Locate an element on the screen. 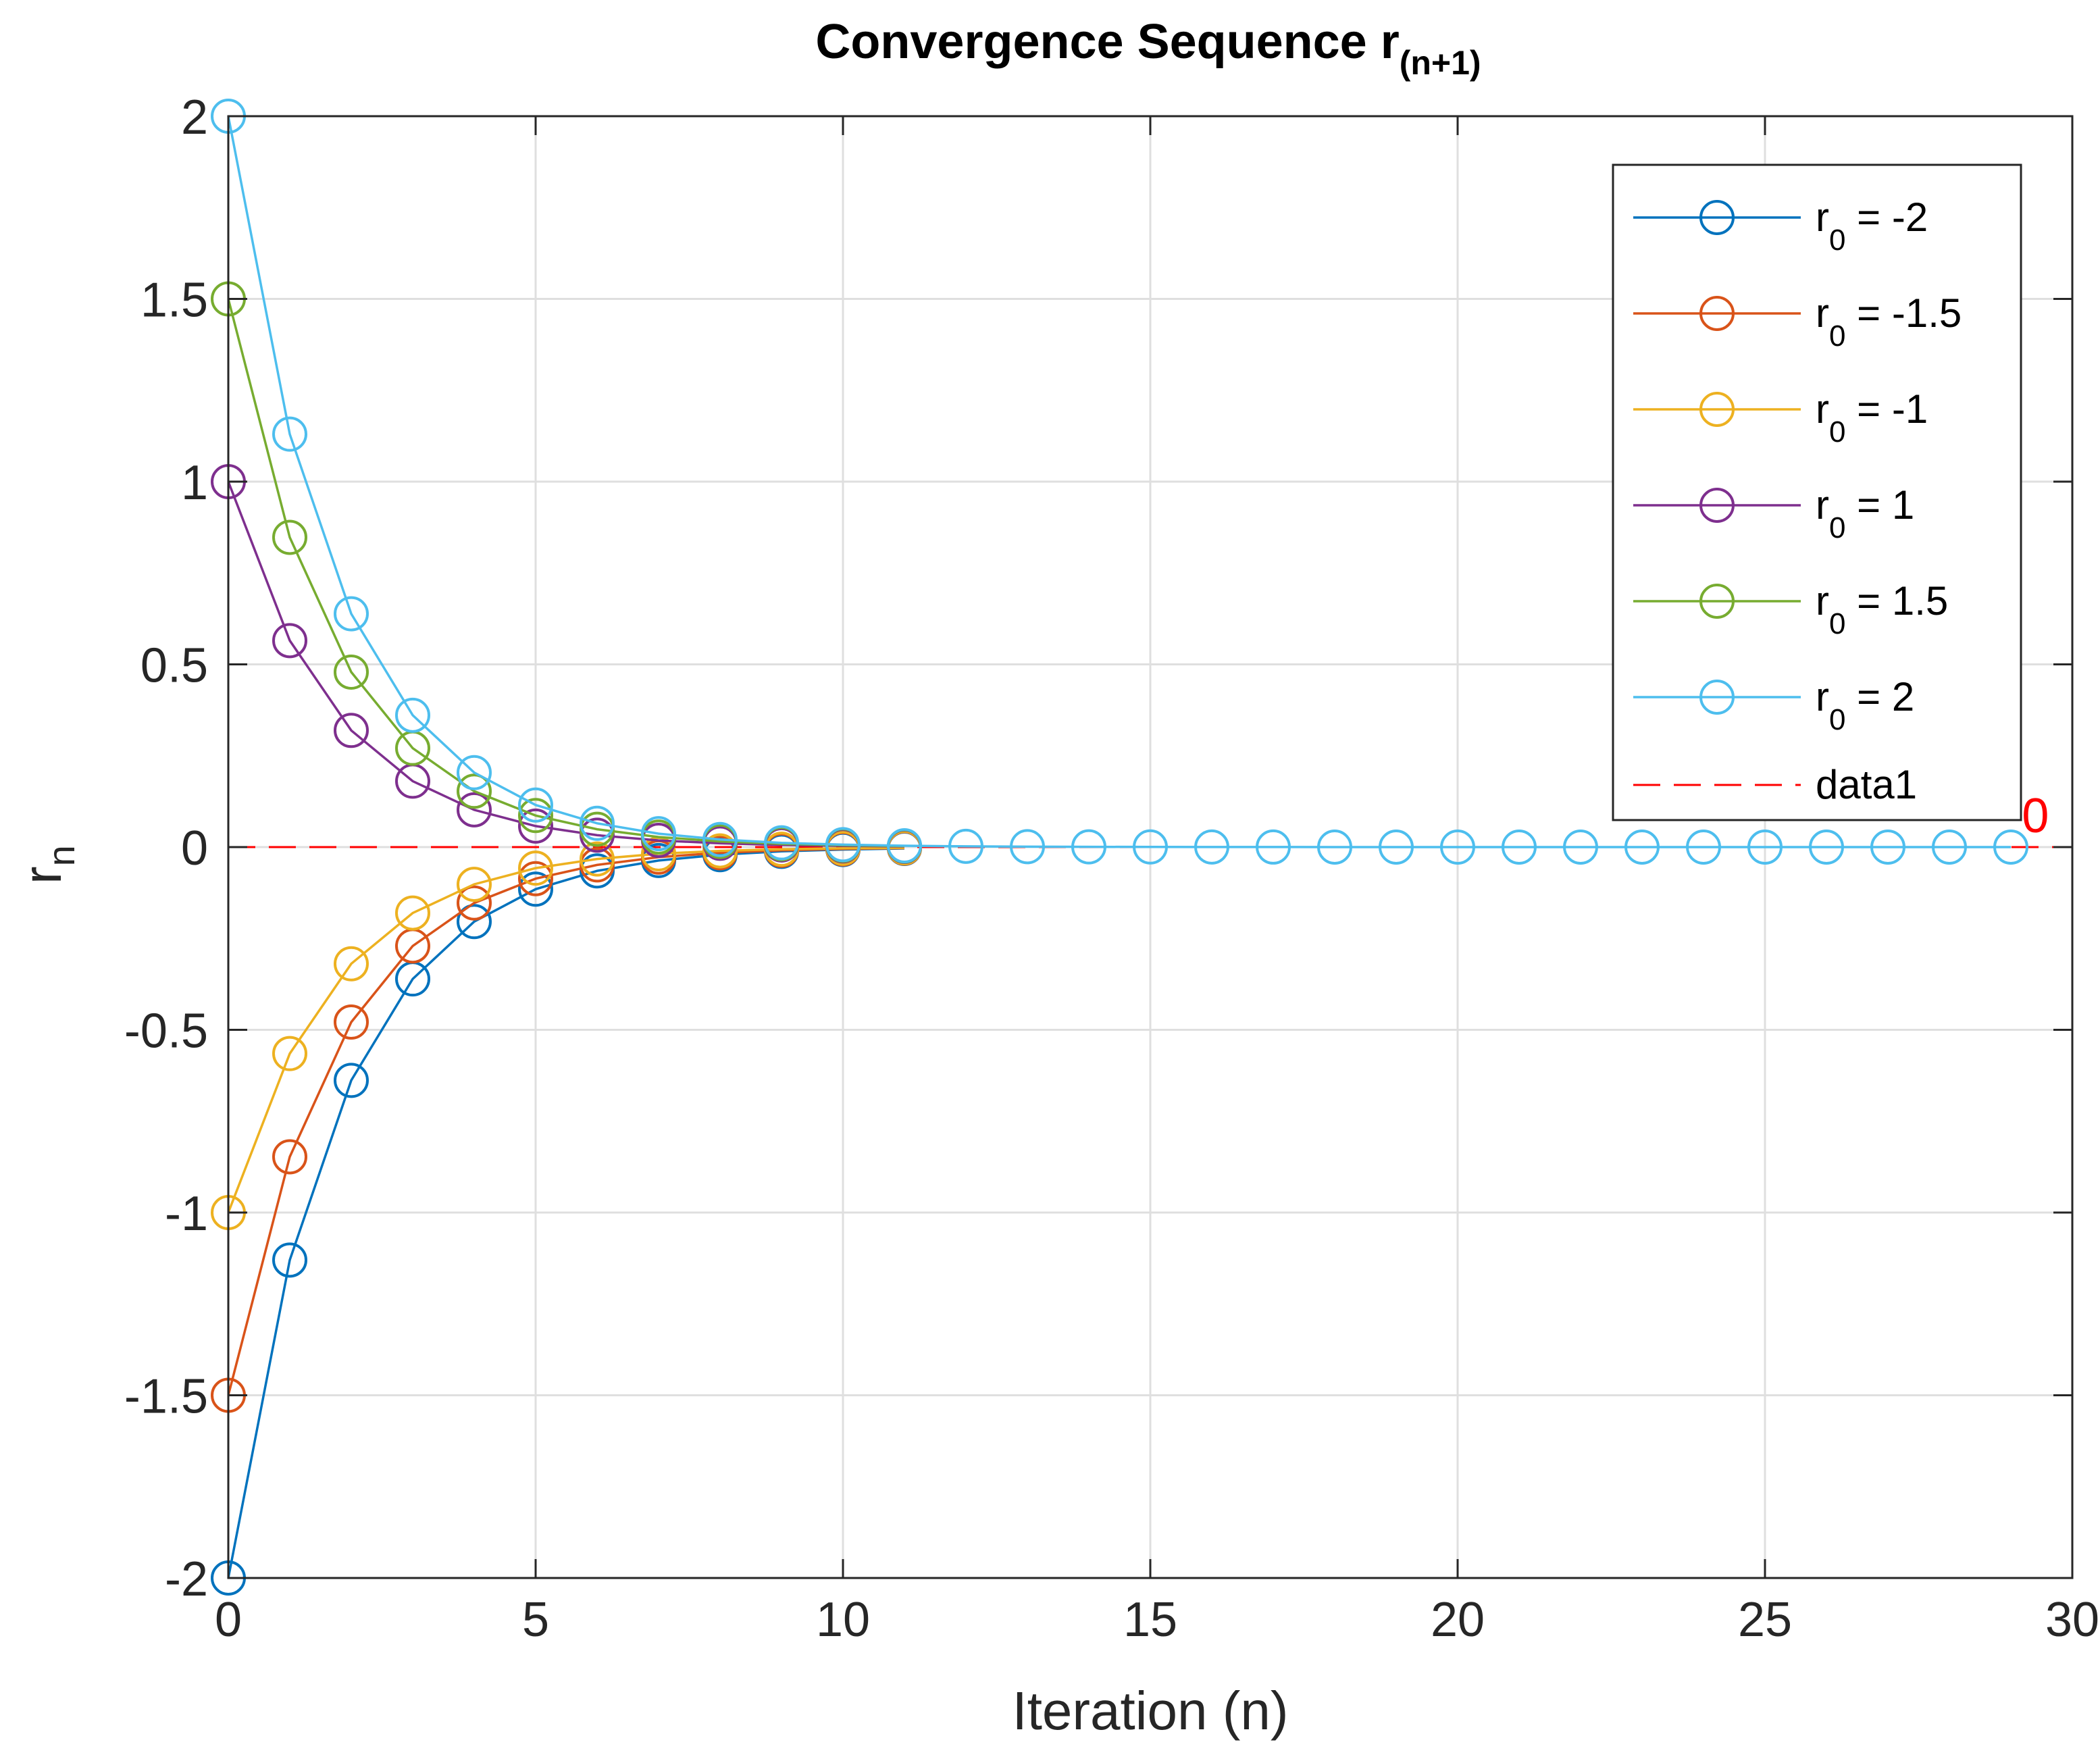 The image size is (2100, 1757). y-axis-label: rn is located at coordinates (47, 864).